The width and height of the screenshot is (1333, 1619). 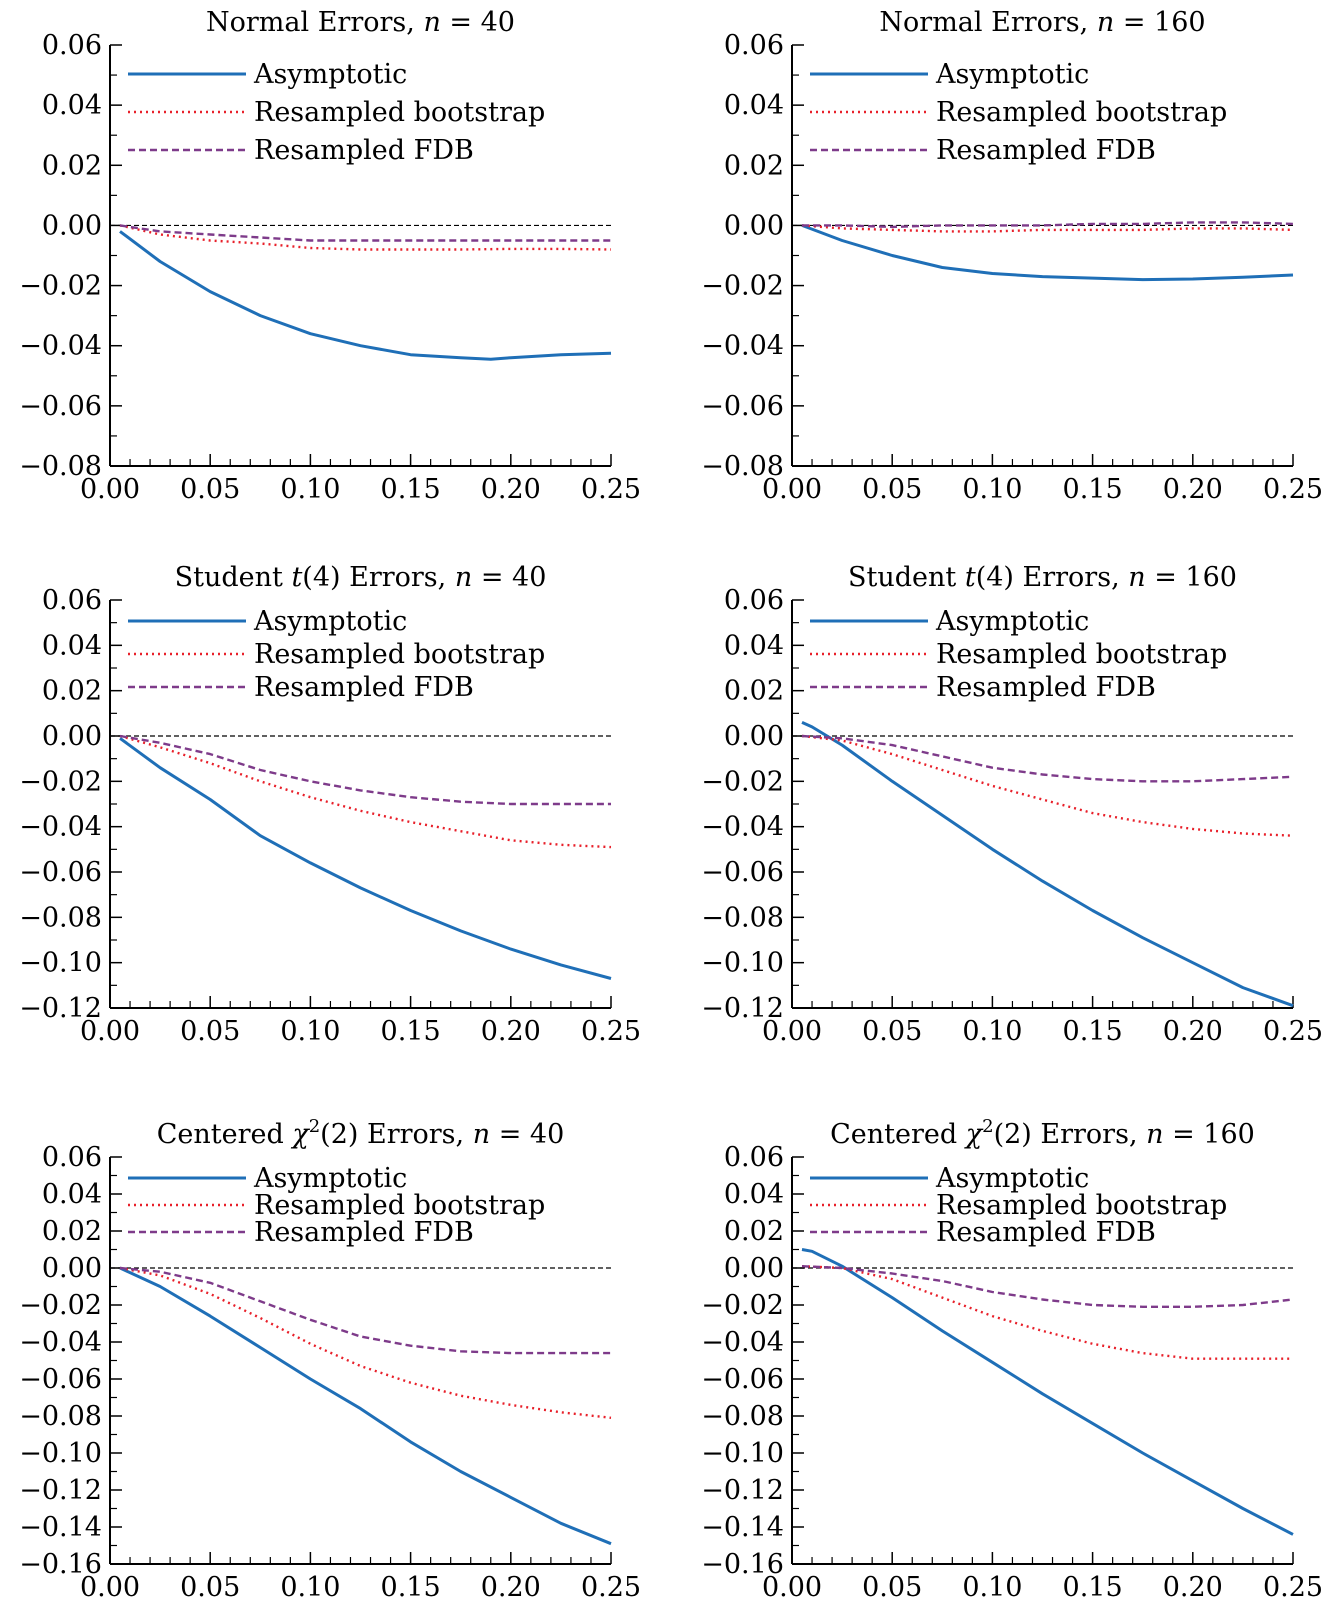 What do you see at coordinates (360, 22) in the screenshot?
I see `chart-title: Normal Errors, n = 40` at bounding box center [360, 22].